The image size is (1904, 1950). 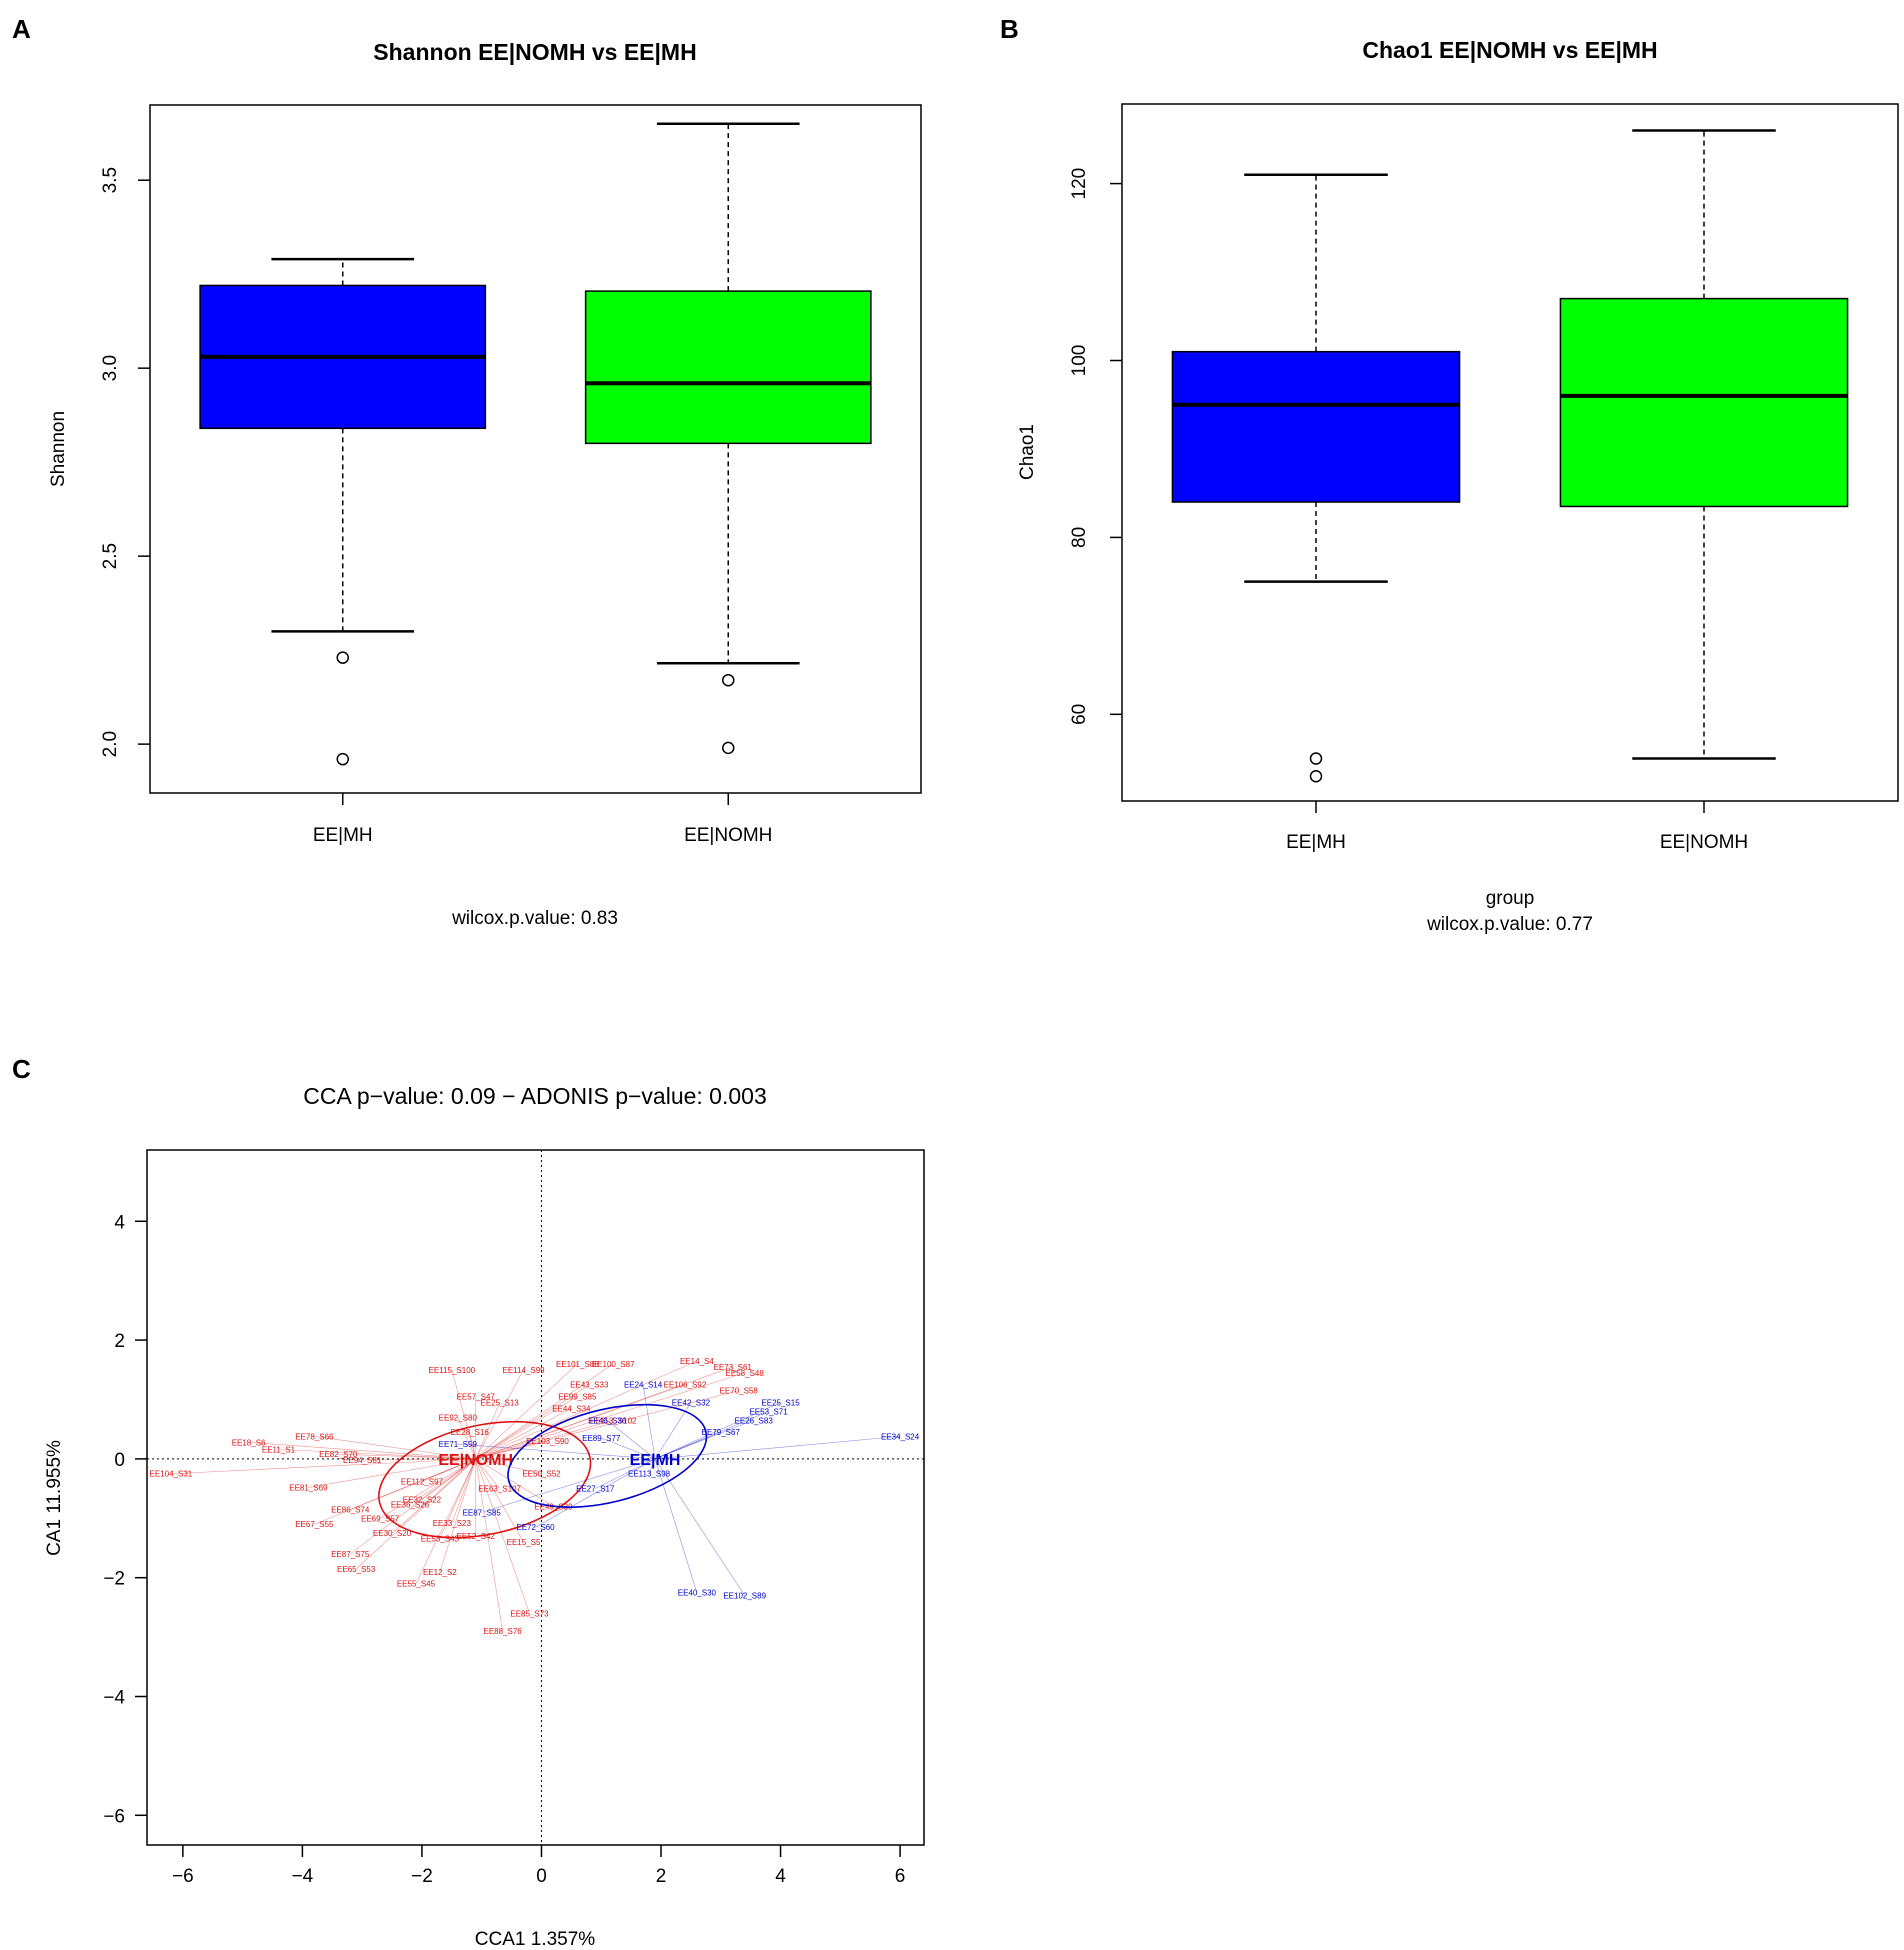 I want to click on sample-point-label: EE44_S34, so click(x=571, y=1408).